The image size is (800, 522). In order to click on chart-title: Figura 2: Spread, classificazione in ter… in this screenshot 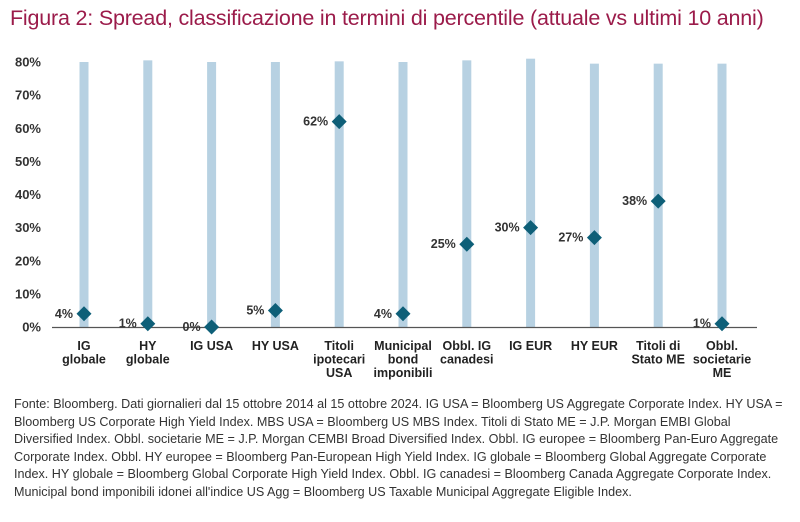, I will do `click(387, 18)`.